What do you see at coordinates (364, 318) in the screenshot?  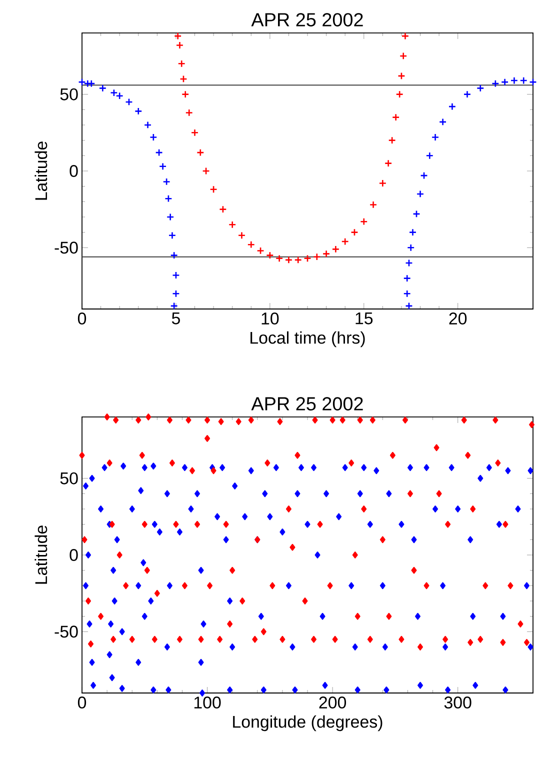 I see `x-tick-label: 15` at bounding box center [364, 318].